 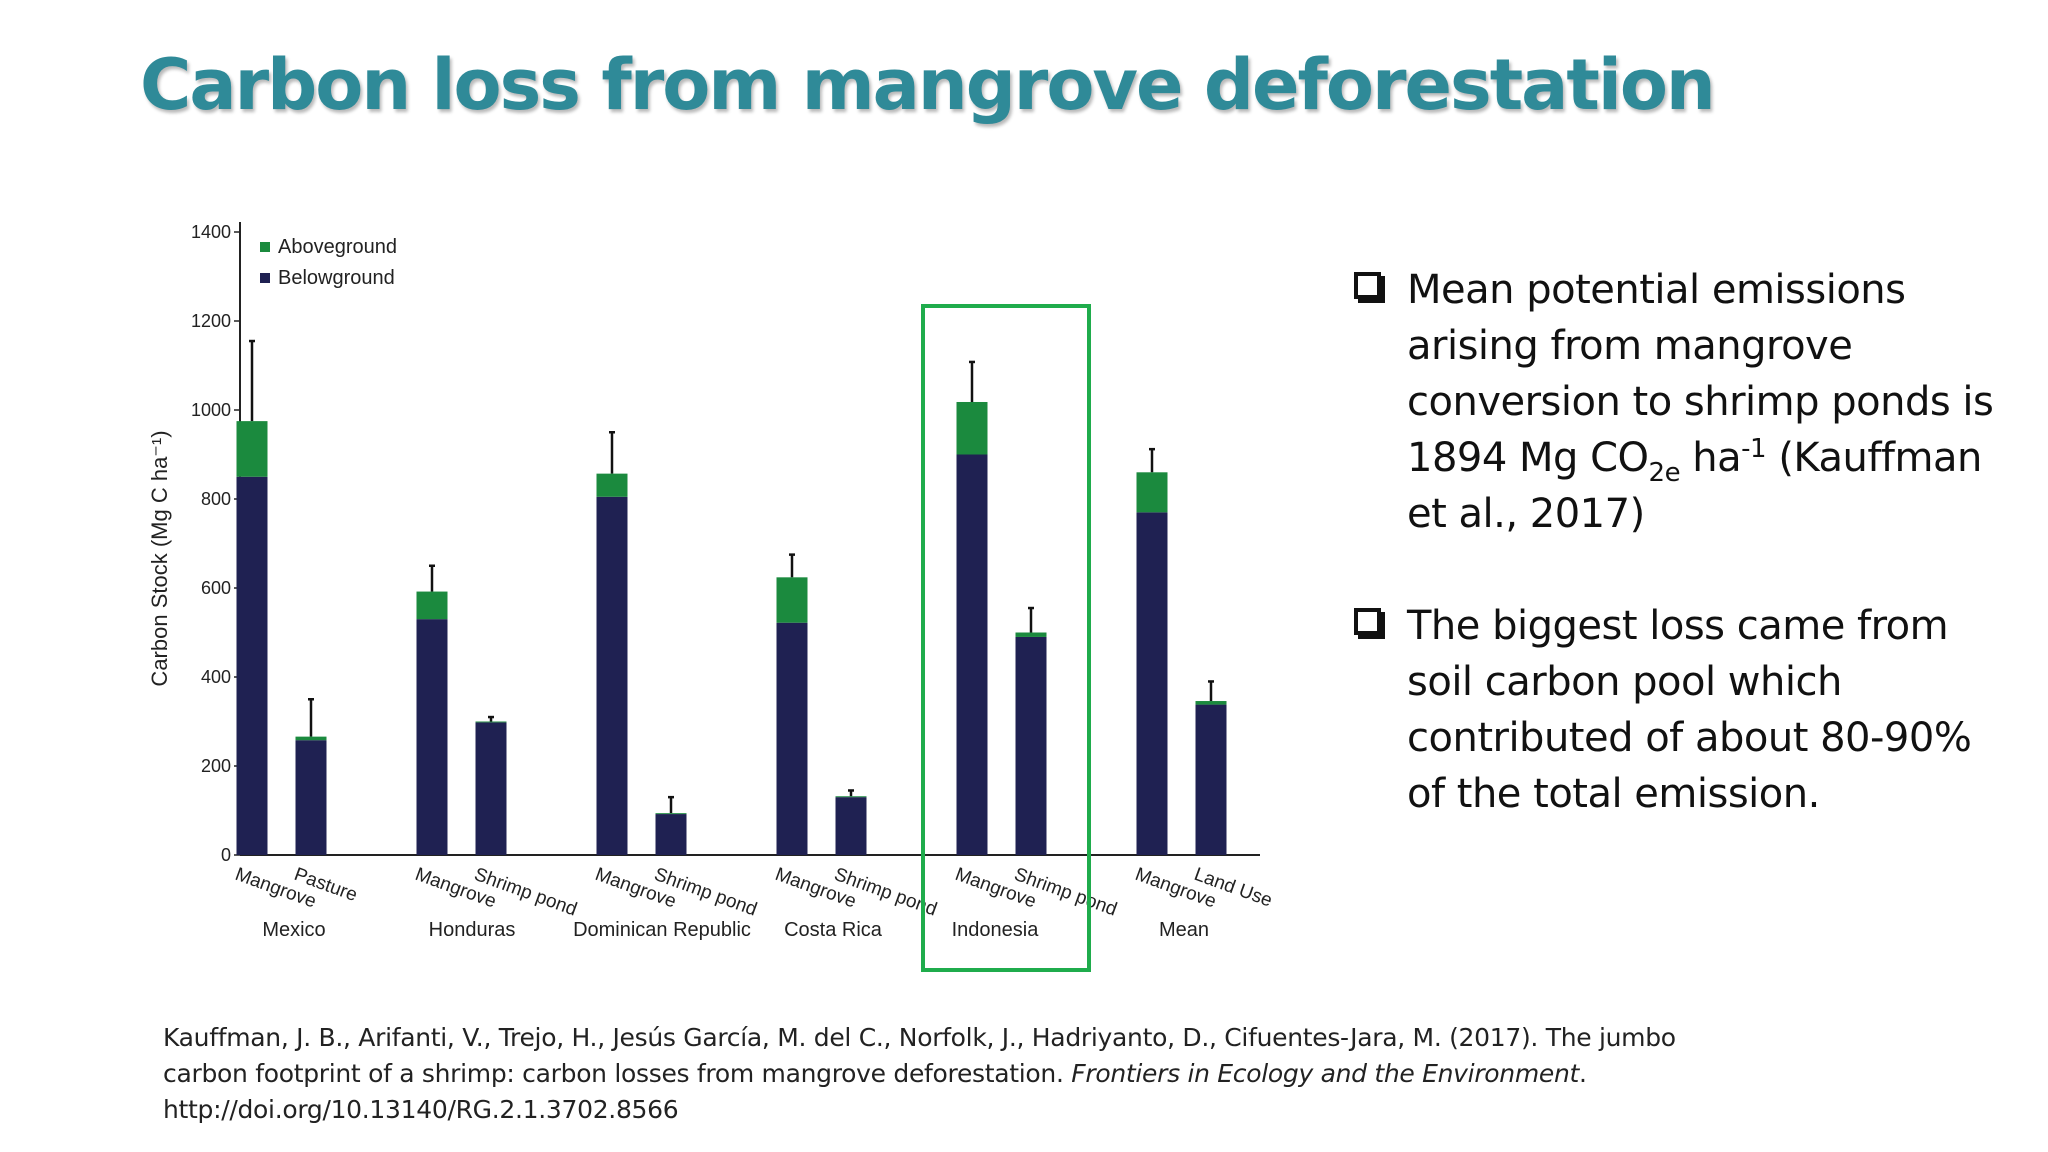 I want to click on y-tick-label: 800, so click(x=216, y=499).